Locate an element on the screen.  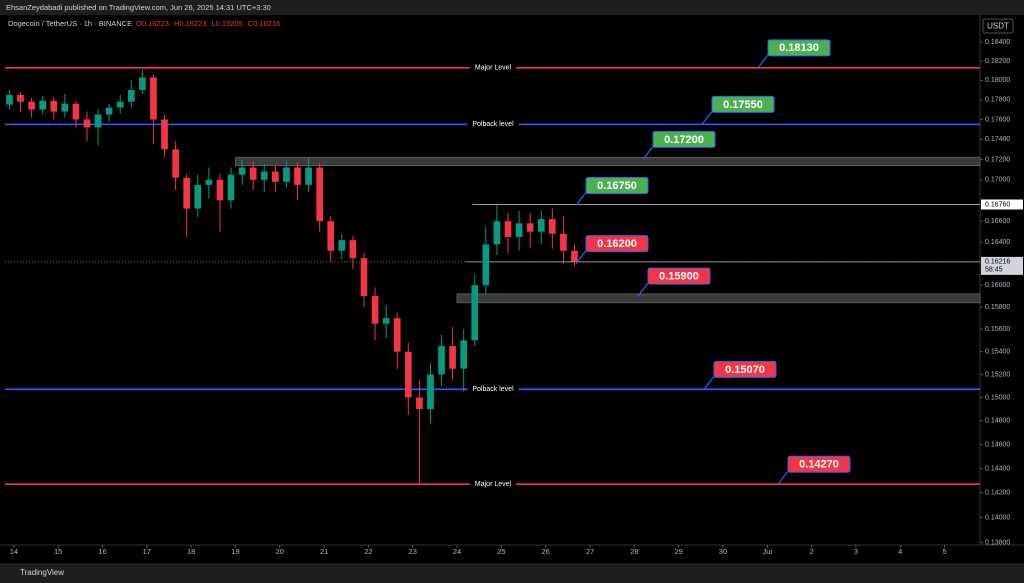
y-tick-label: 0.16400 is located at coordinates (997, 242).